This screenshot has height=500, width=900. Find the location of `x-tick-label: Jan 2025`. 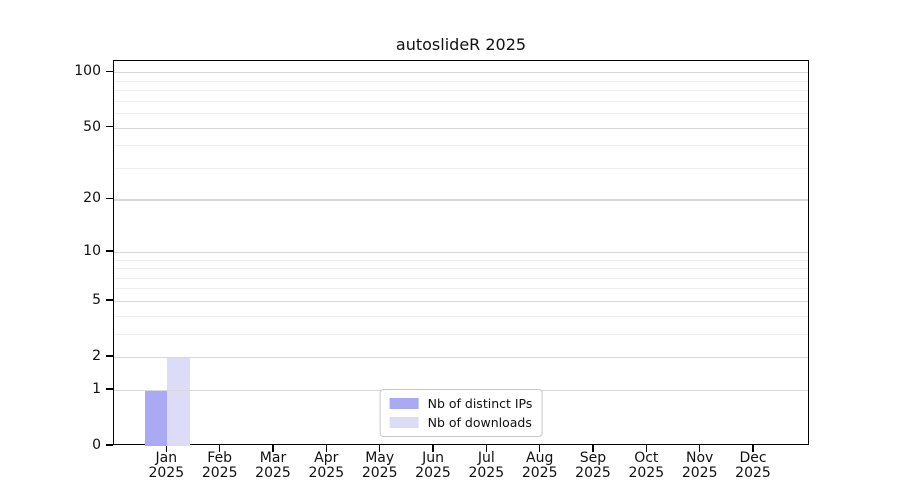

x-tick-label: Jan 2025 is located at coordinates (166, 466).